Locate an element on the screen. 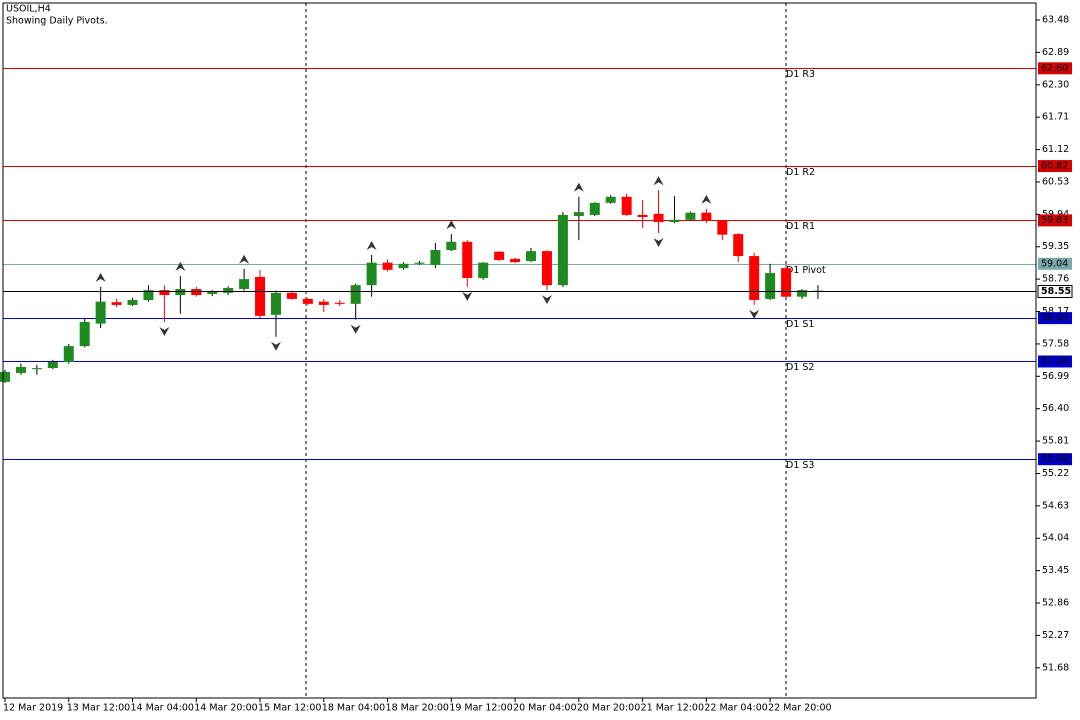 The image size is (1080, 720). y-tick-label: 51.68 is located at coordinates (1055, 667).